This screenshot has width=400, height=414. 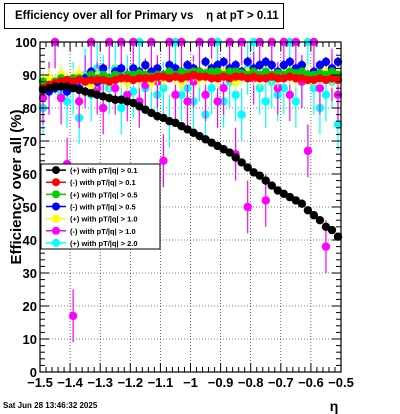 What do you see at coordinates (30, 75) in the screenshot?
I see `y-tick-label: 90` at bounding box center [30, 75].